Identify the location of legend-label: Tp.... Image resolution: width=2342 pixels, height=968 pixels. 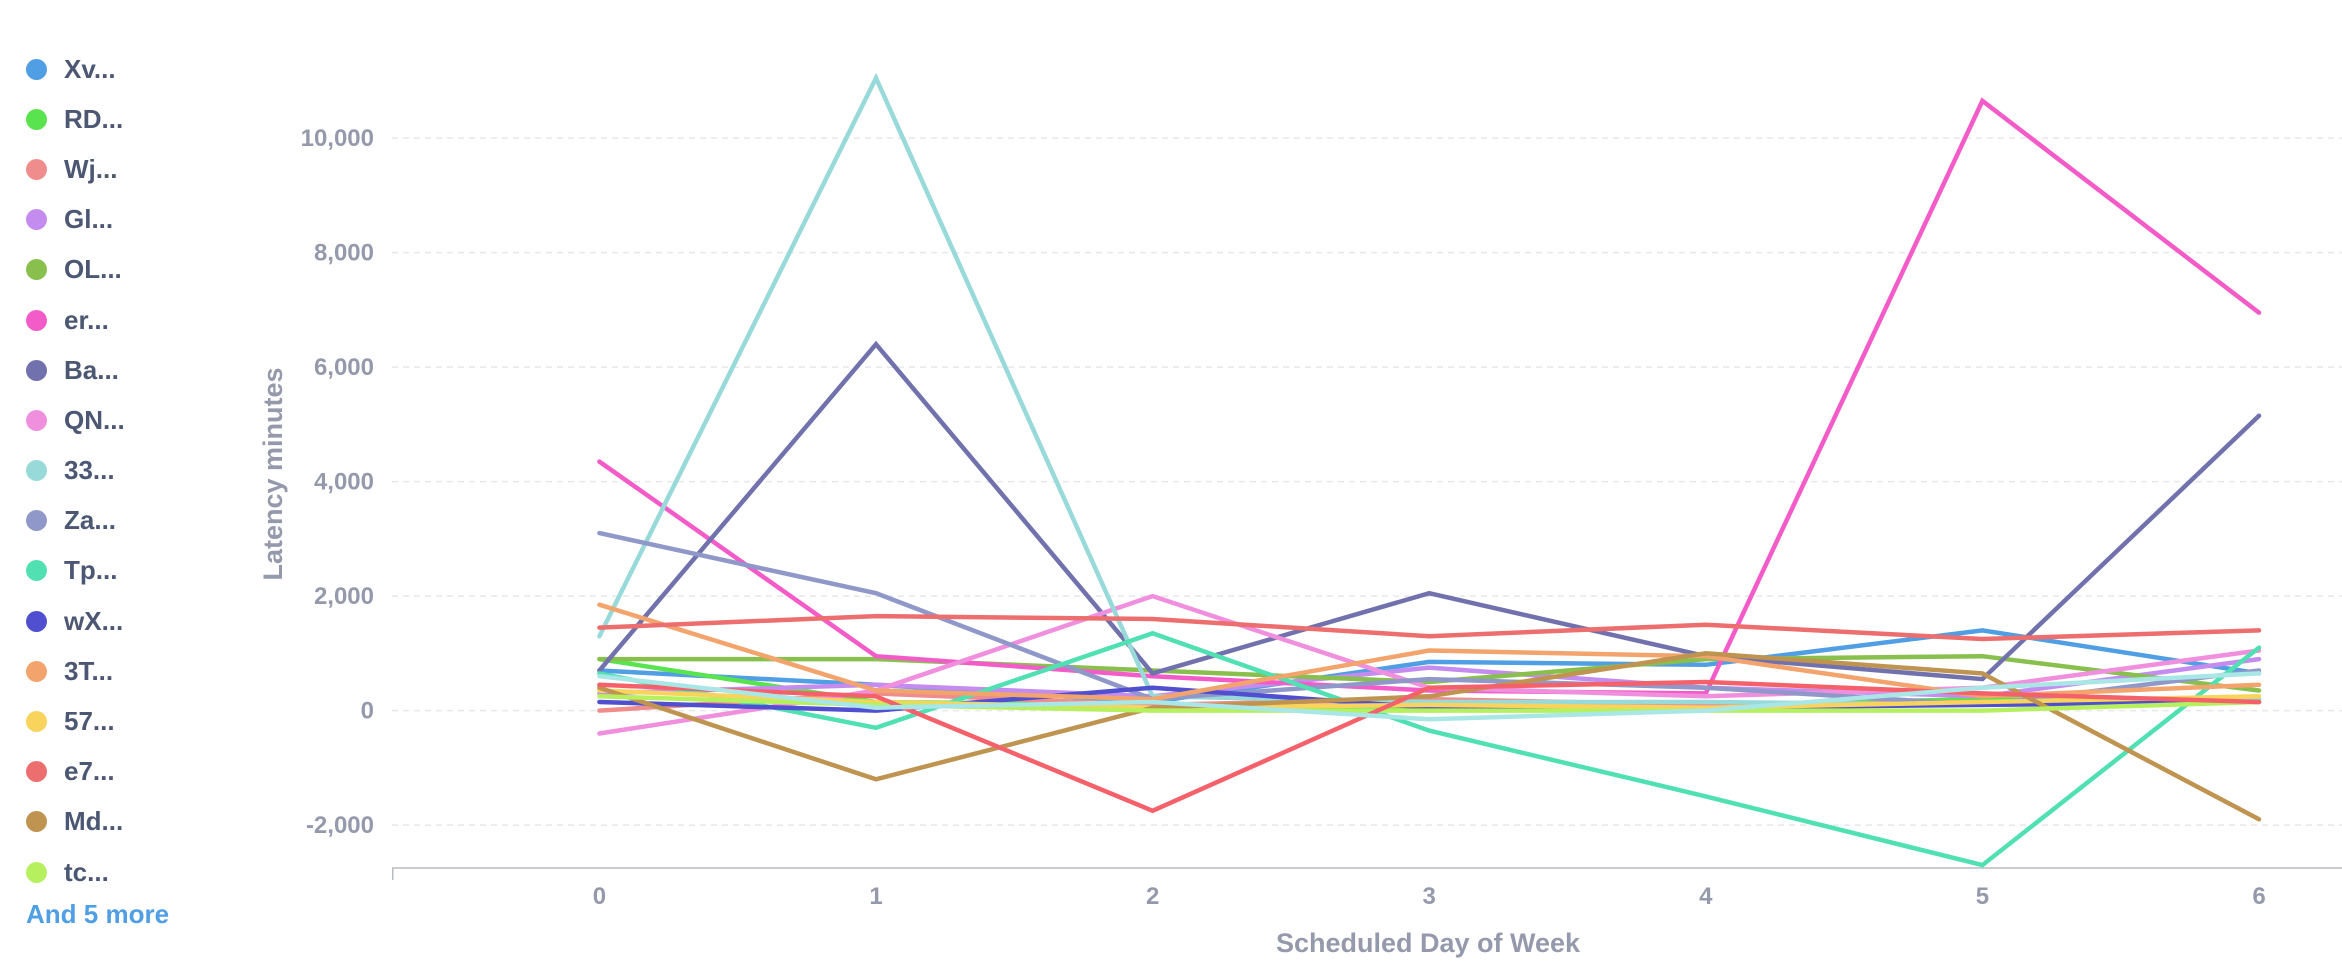
(91, 570).